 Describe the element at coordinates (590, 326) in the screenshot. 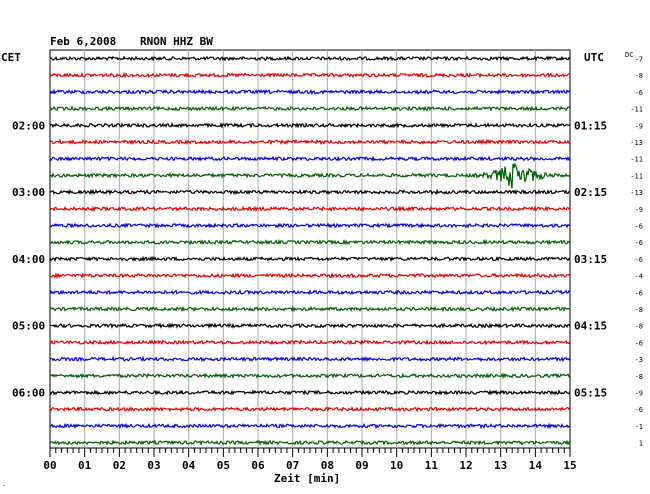

I see `right-time-label: 04:15` at that location.